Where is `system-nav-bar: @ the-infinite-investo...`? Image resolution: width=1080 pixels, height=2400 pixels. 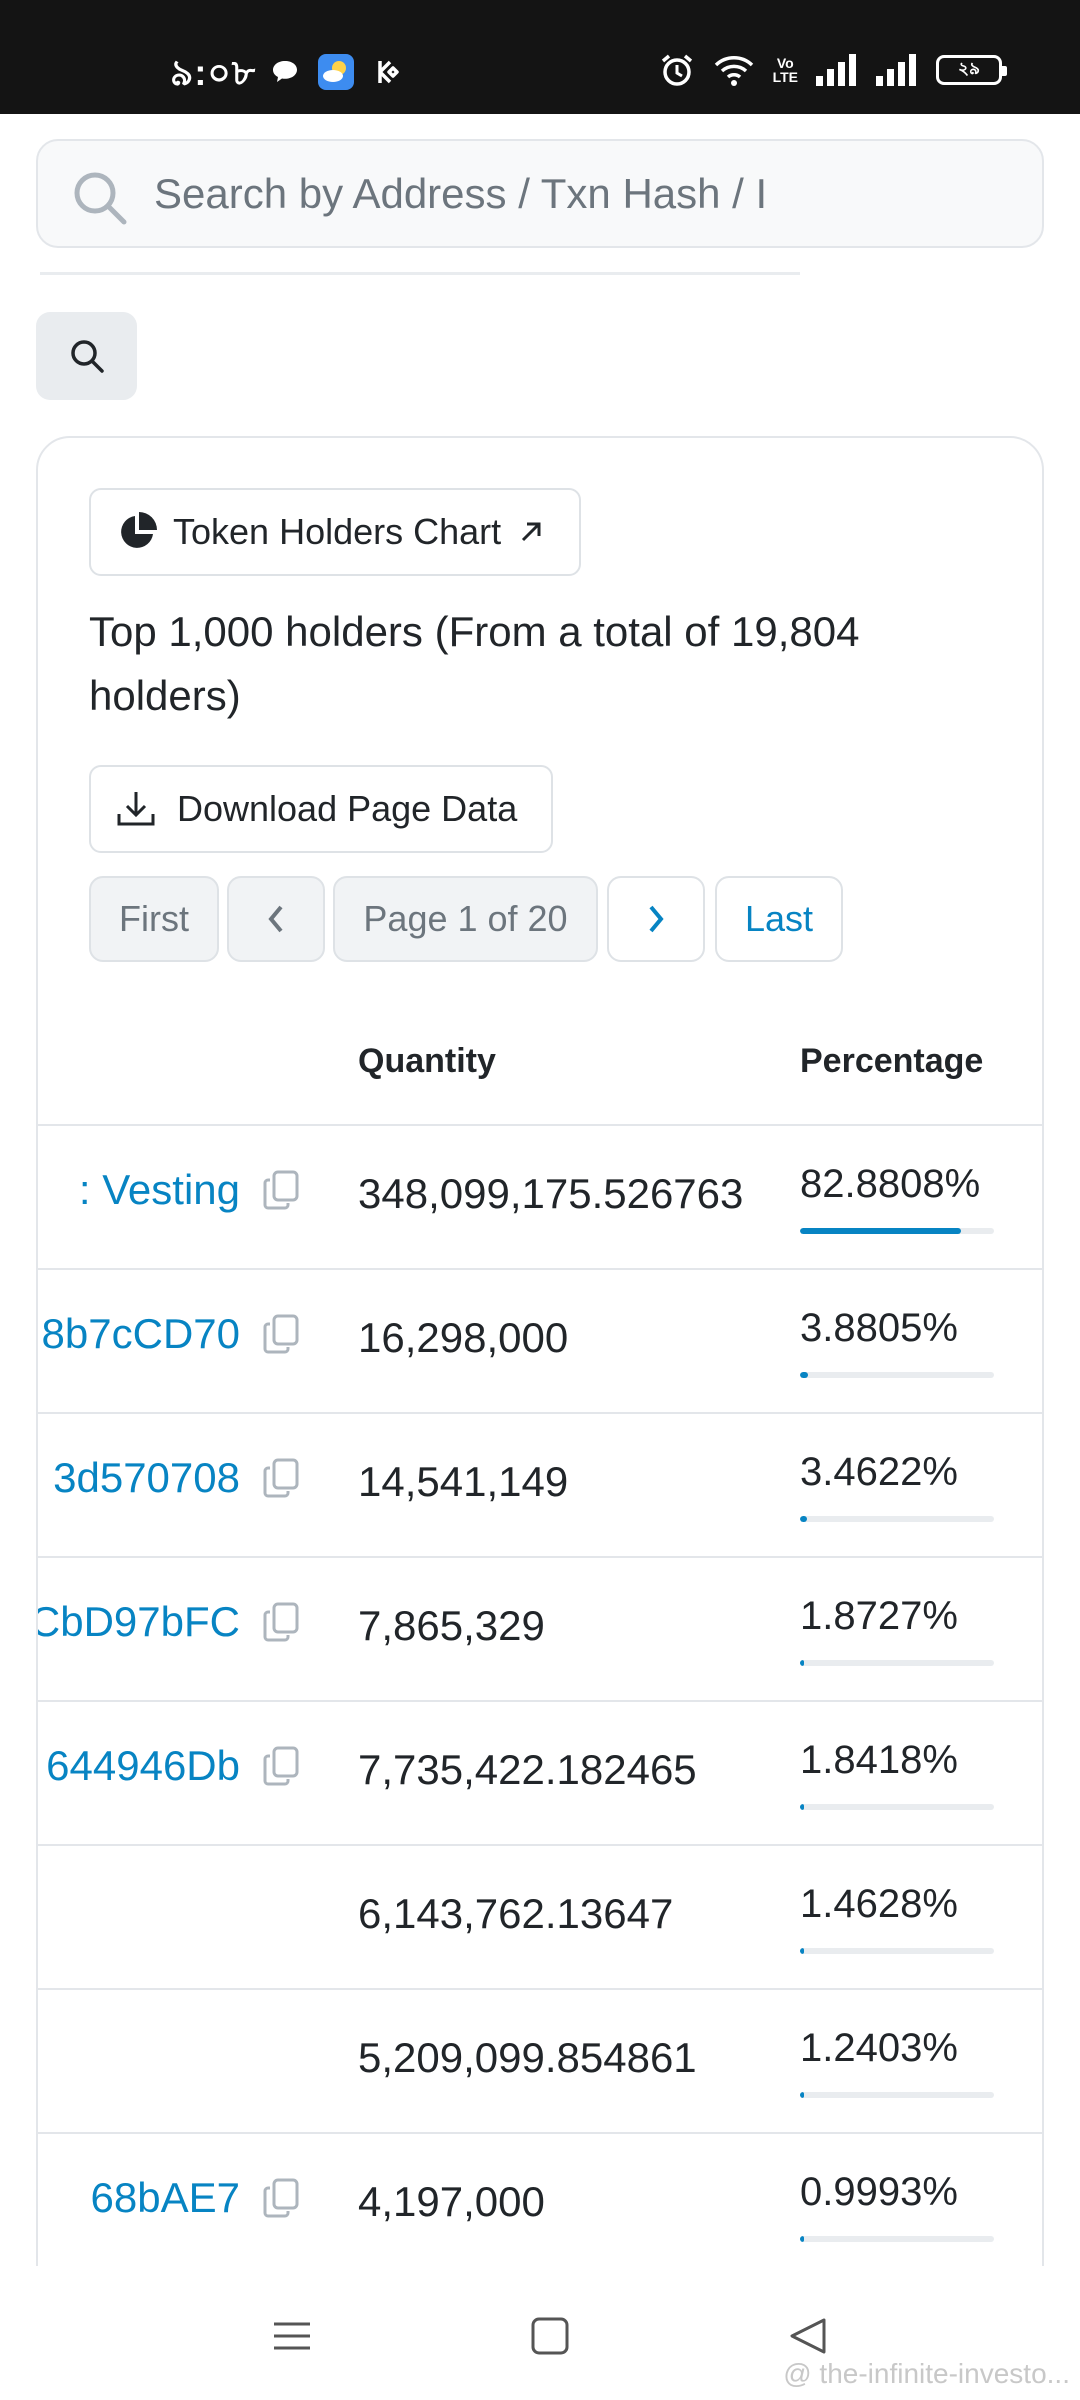
system-nav-bar: @ the-infinite-investo... is located at coordinates (540, 2333).